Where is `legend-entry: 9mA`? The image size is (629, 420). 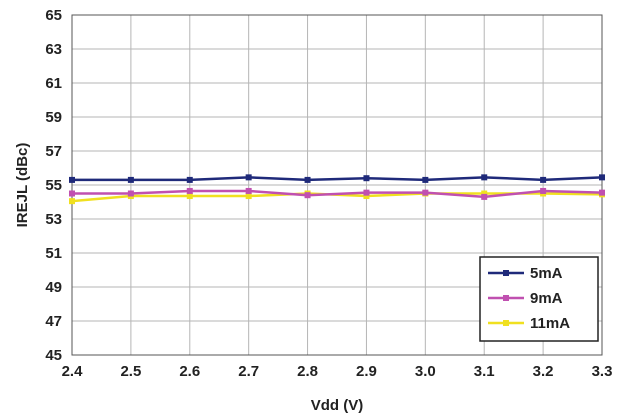 legend-entry: 9mA is located at coordinates (525, 298).